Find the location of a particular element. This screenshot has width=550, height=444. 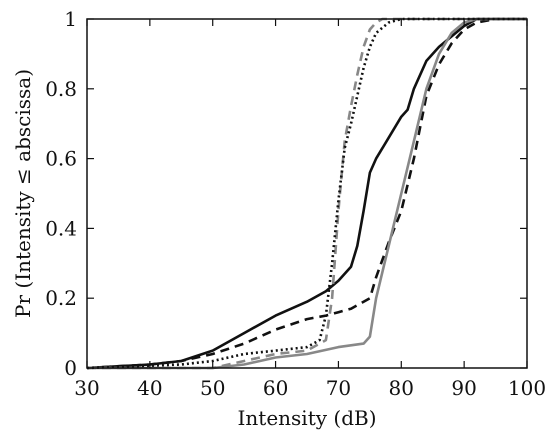

x-axis-title: Intensity (dB) is located at coordinates (307, 418).